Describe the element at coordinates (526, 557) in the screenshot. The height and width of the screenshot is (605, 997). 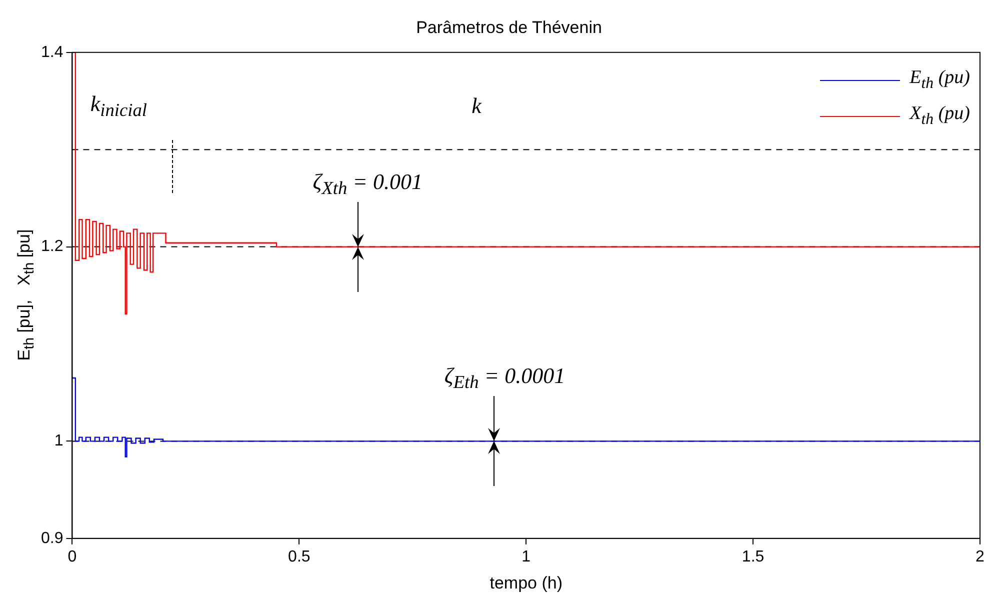
I see `x-tick-label: 1` at that location.